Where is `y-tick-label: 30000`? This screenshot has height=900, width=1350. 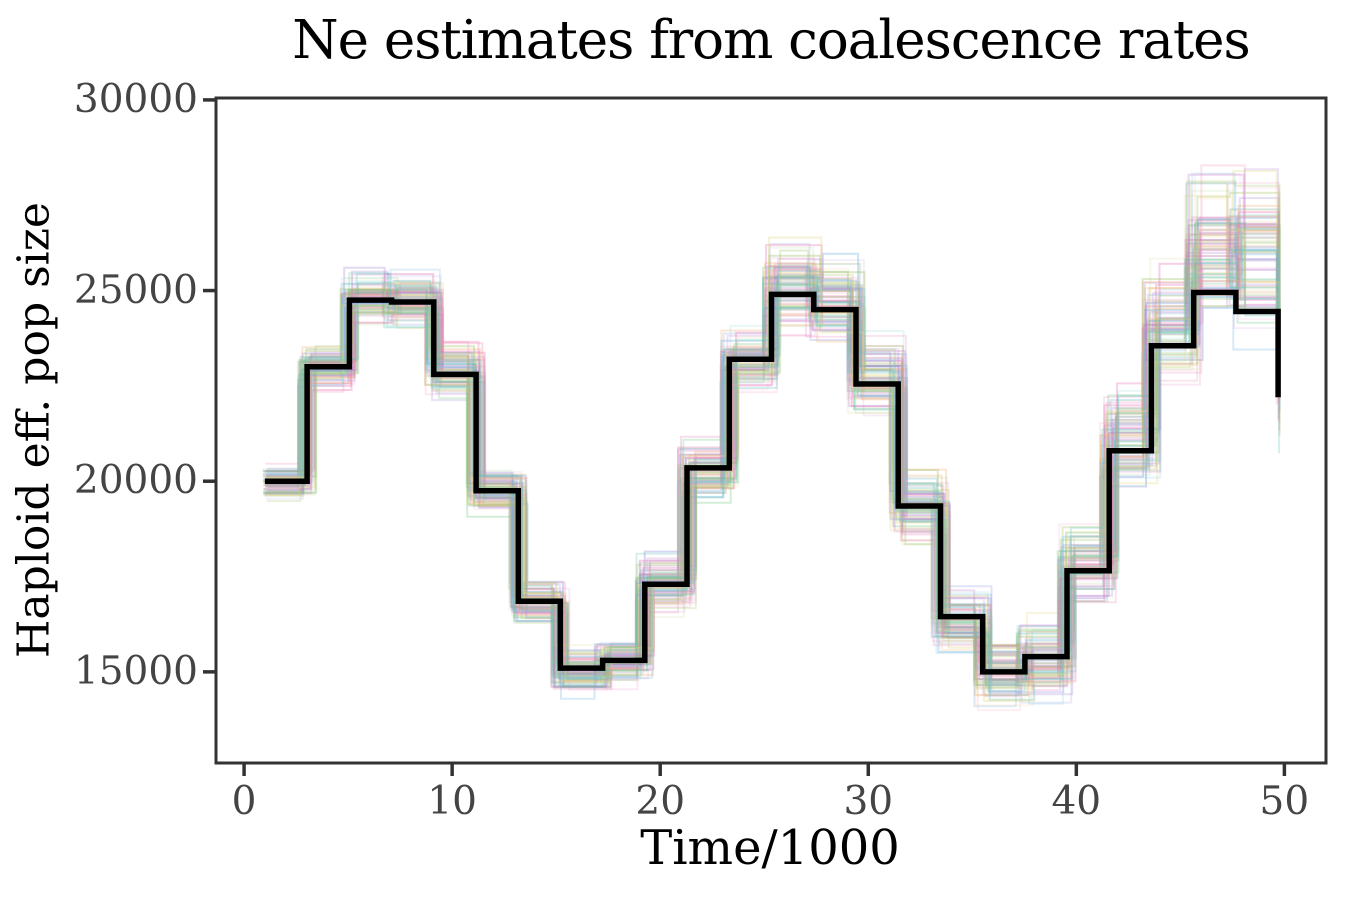 y-tick-label: 30000 is located at coordinates (135, 99).